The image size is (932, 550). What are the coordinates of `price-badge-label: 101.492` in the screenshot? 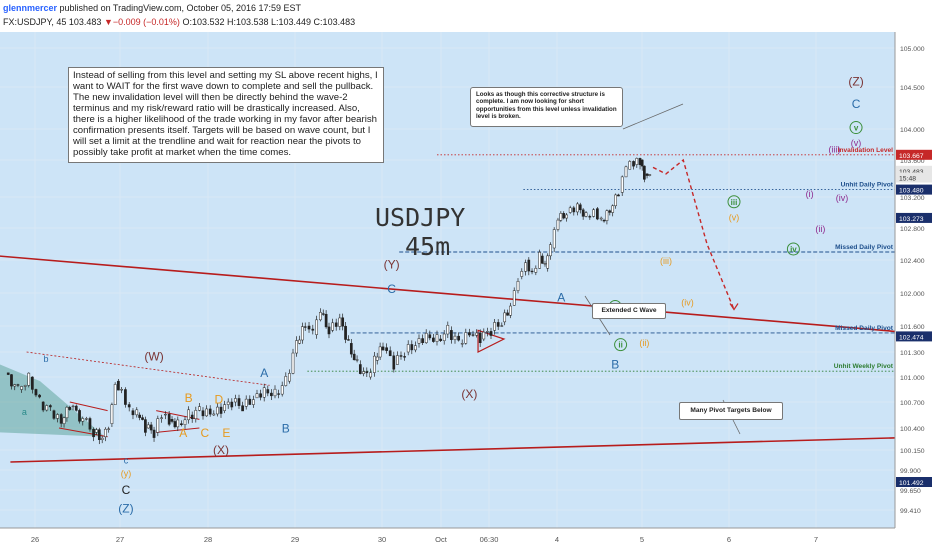 It's located at (911, 483).